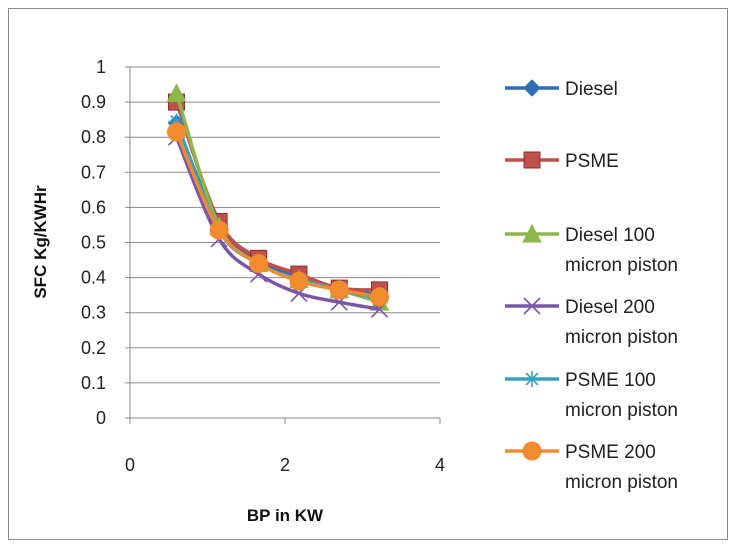  What do you see at coordinates (610, 452) in the screenshot?
I see `legend-label: PSME 200` at bounding box center [610, 452].